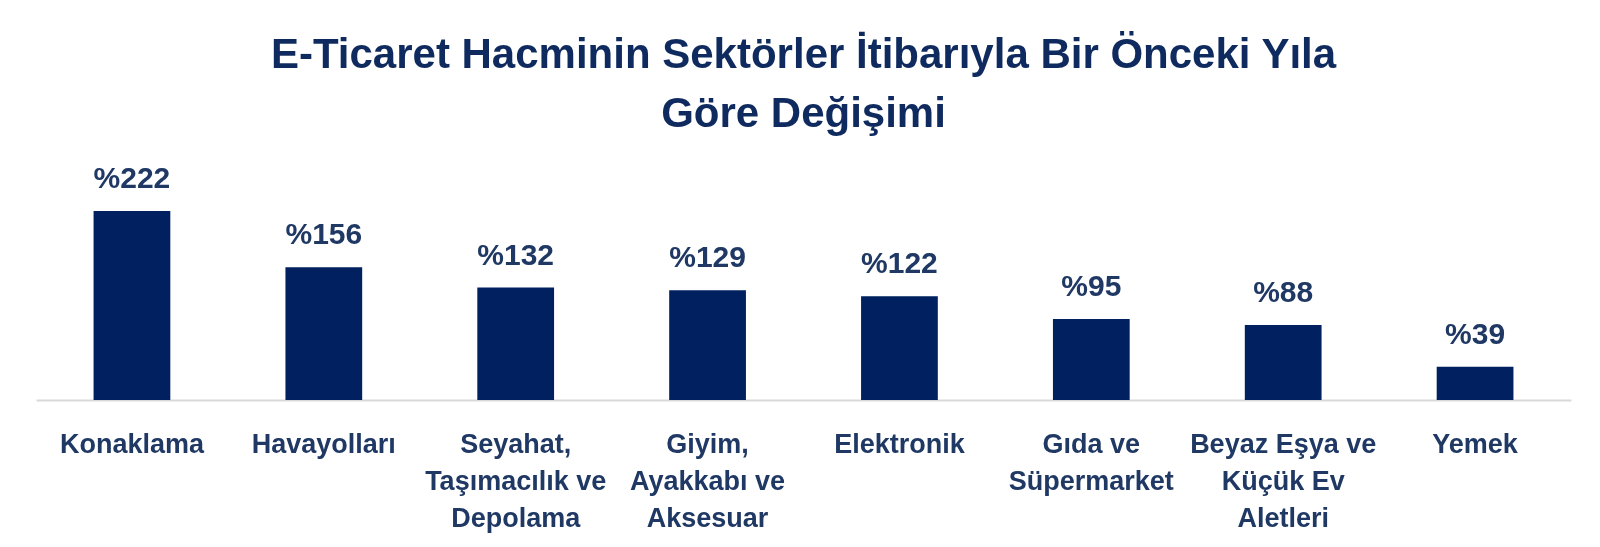  What do you see at coordinates (132, 443) in the screenshot?
I see `x-tick-label: Konaklama` at bounding box center [132, 443].